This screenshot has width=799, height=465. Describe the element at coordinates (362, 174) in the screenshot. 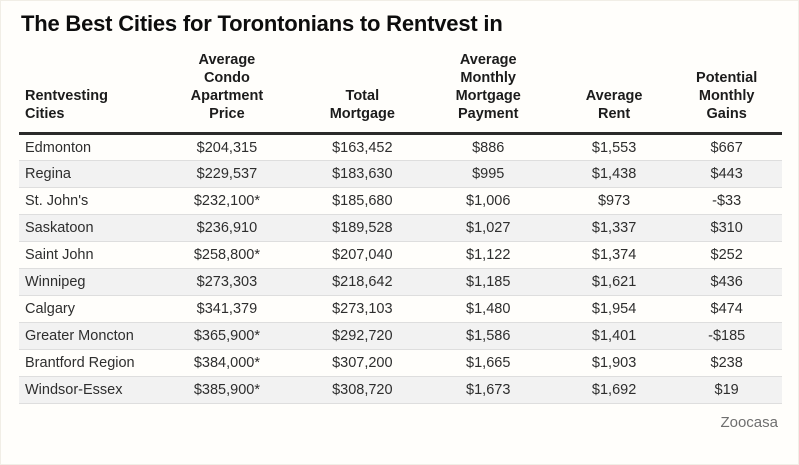

I see `total-mortgage-cell: $183,630` at that location.